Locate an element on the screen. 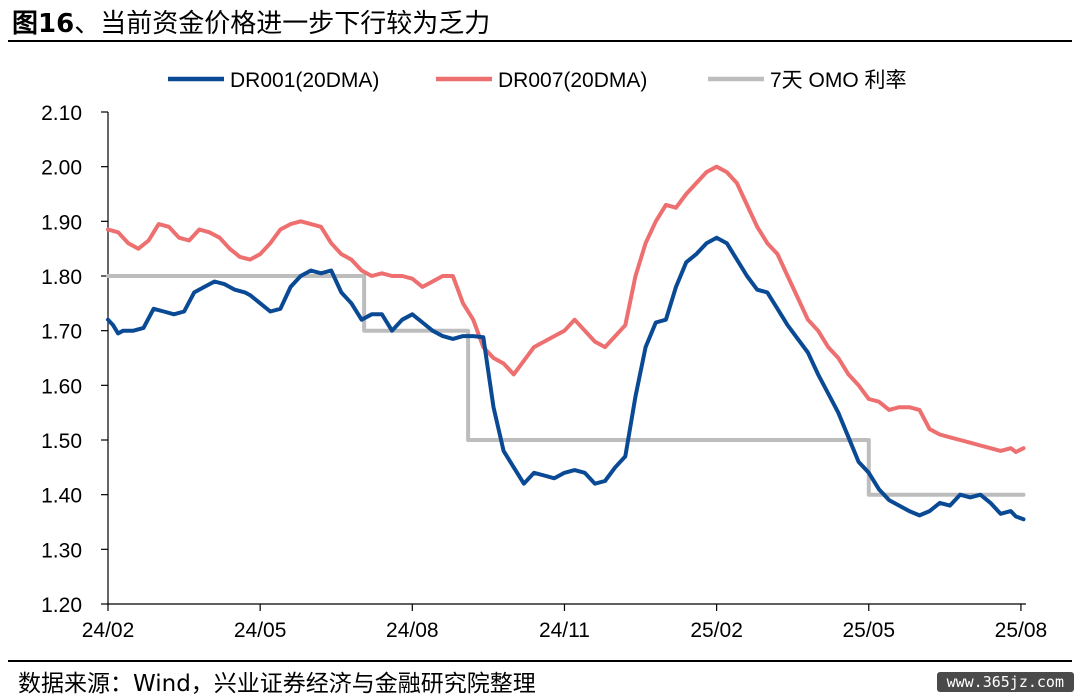  y-tick-label: 1.60 is located at coordinates (61, 386).